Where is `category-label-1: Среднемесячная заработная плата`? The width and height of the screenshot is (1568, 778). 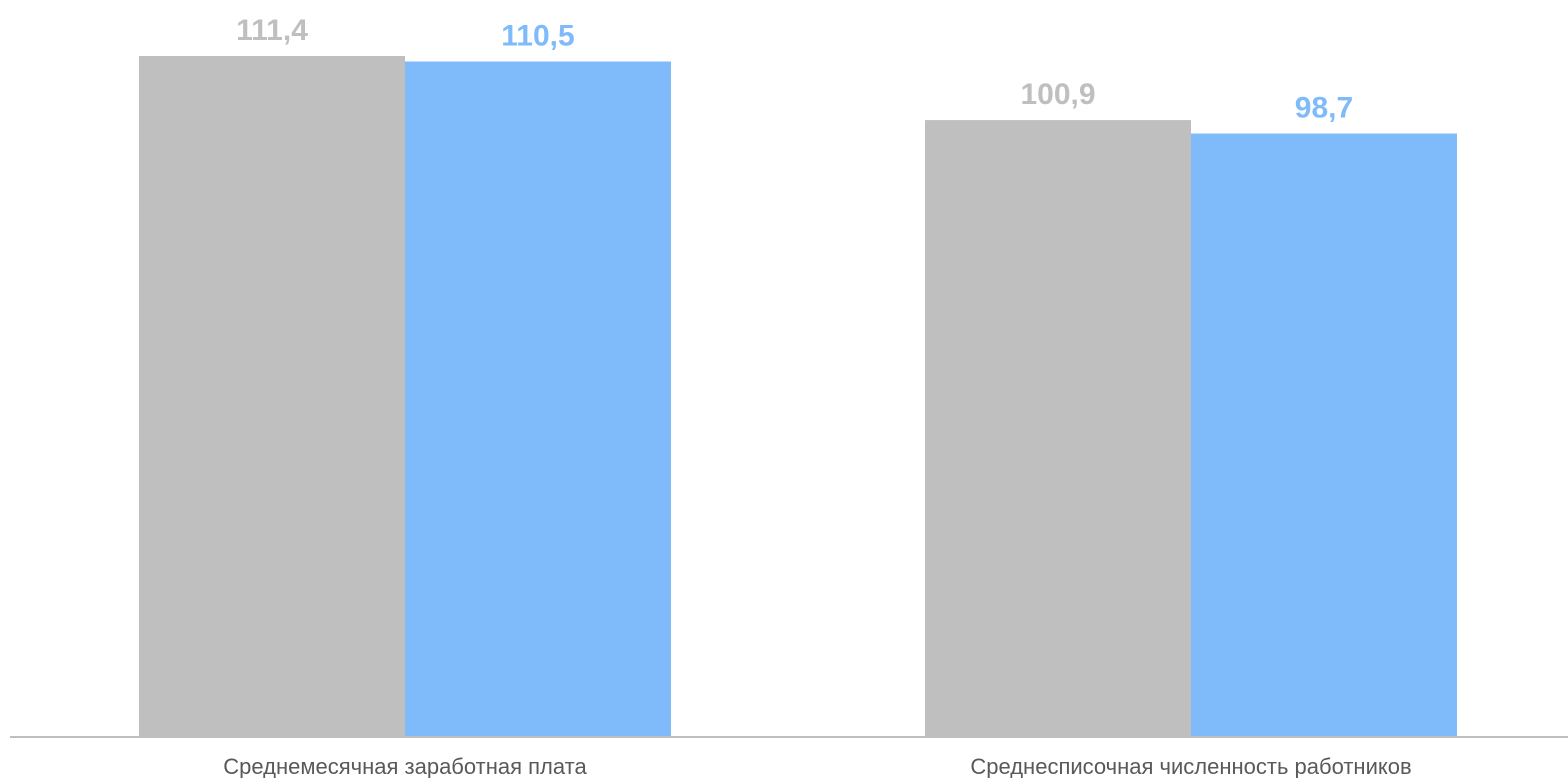
category-label-1: Среднемесячная заработная плата is located at coordinates (405, 766).